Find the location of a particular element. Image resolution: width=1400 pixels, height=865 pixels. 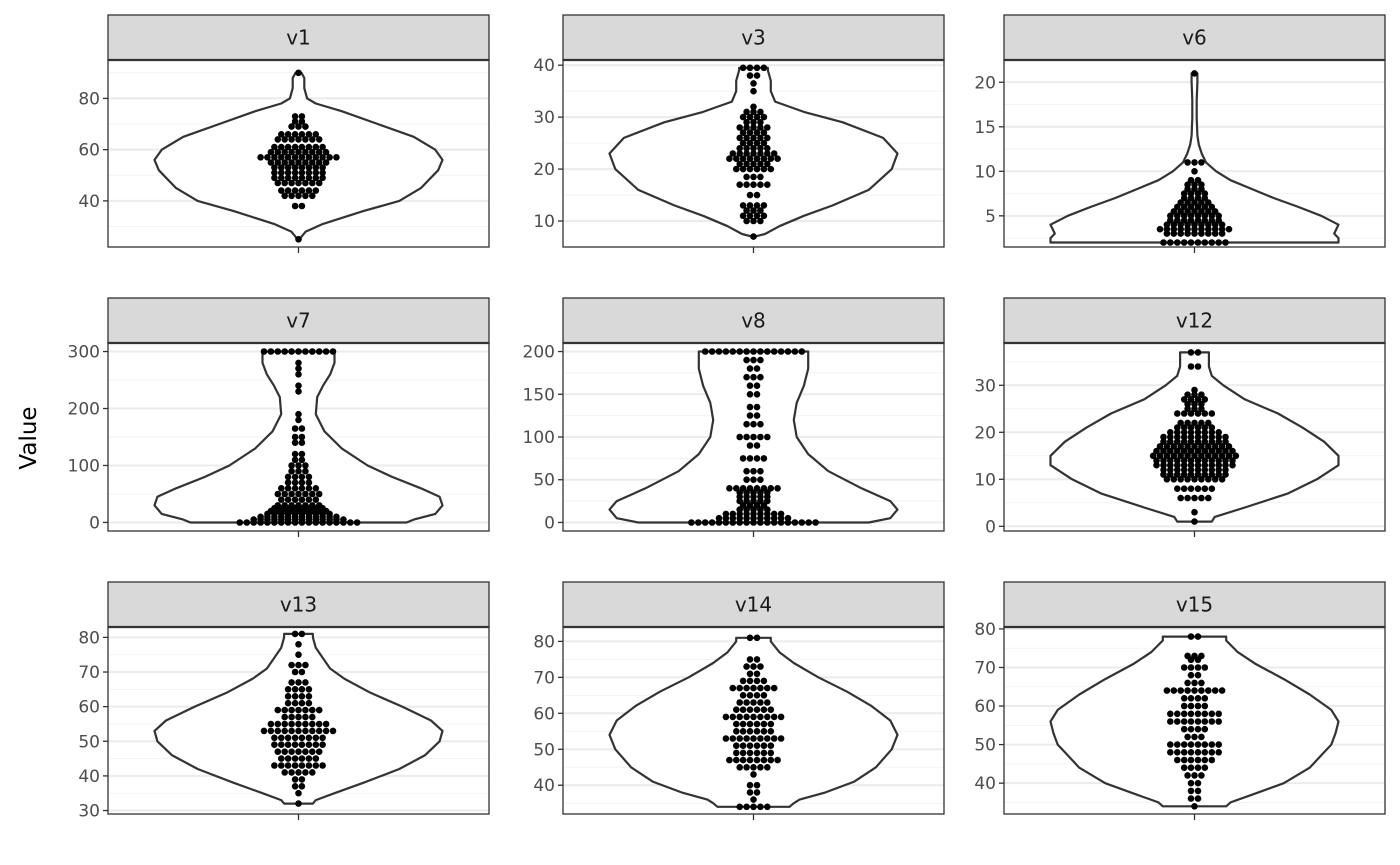

strip-label: v8 is located at coordinates (753, 321).